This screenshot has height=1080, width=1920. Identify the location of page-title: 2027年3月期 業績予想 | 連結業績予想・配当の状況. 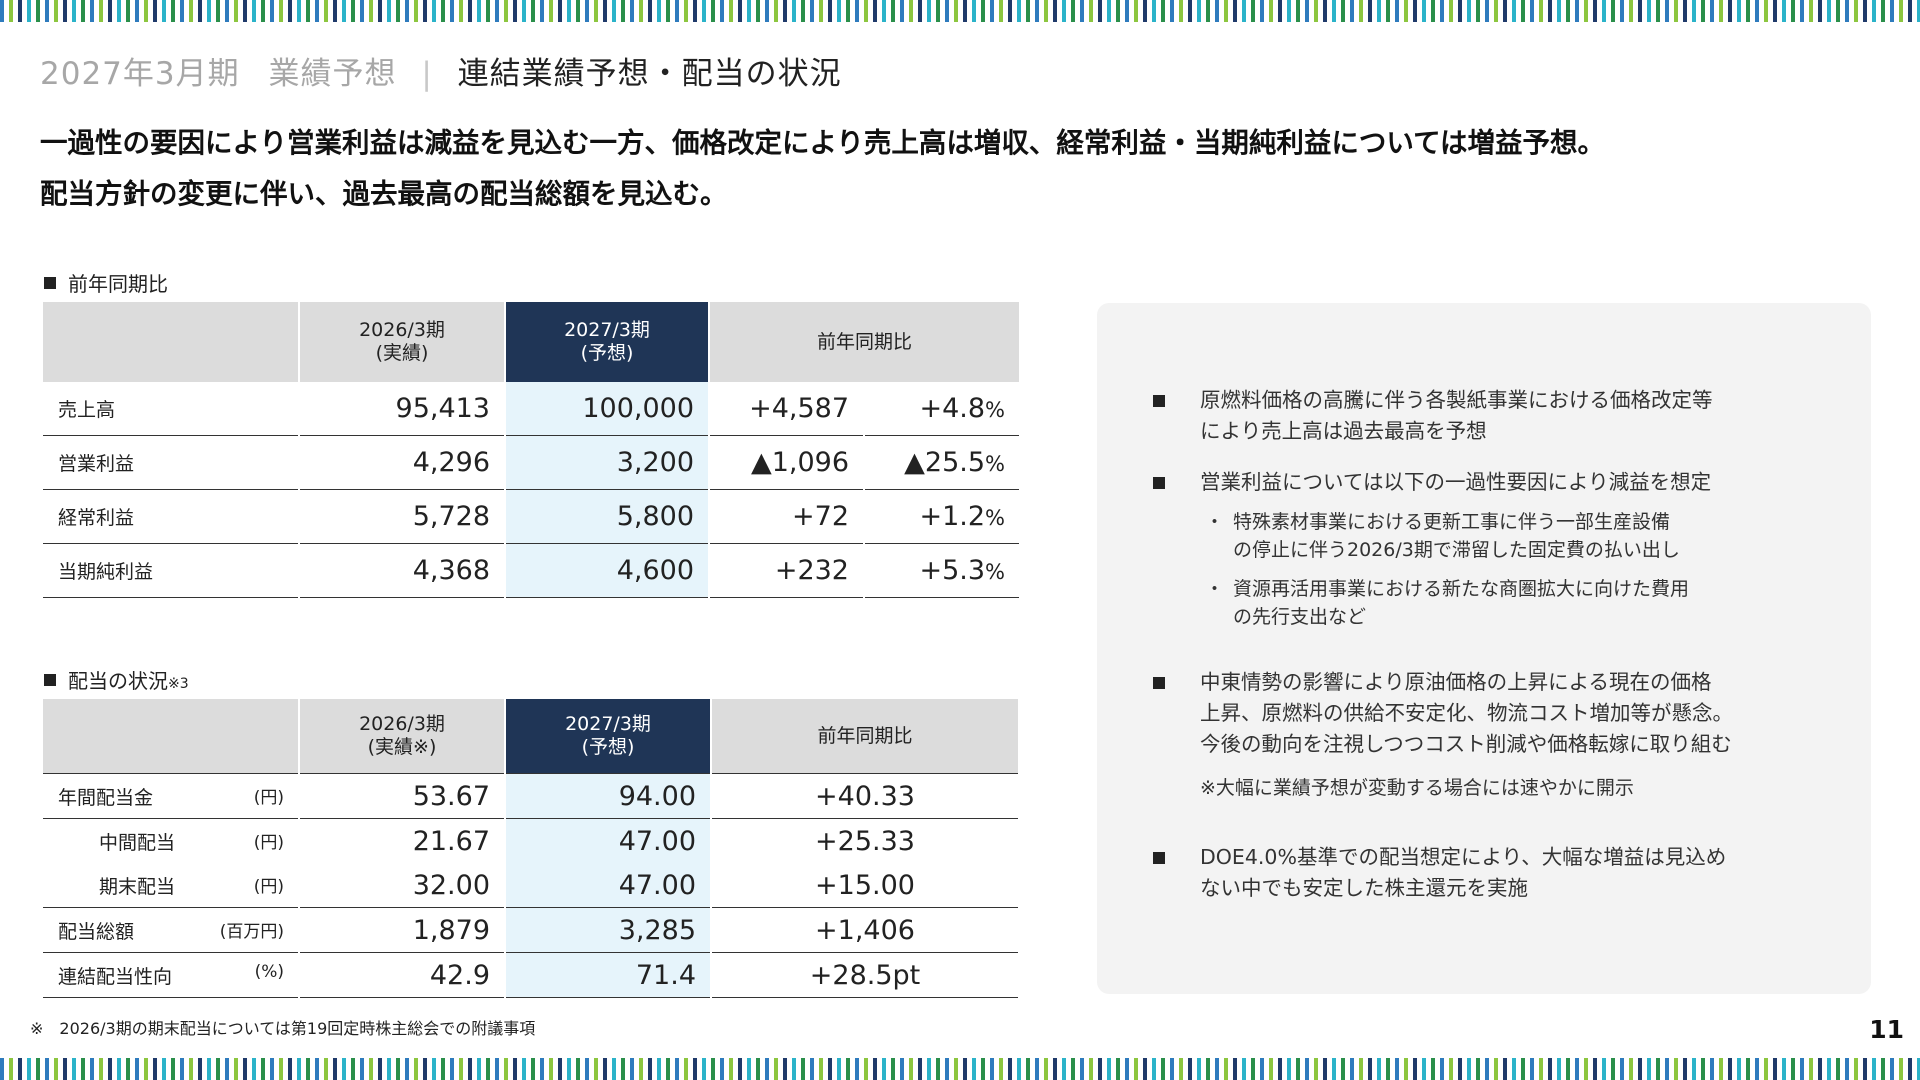
(441, 70).